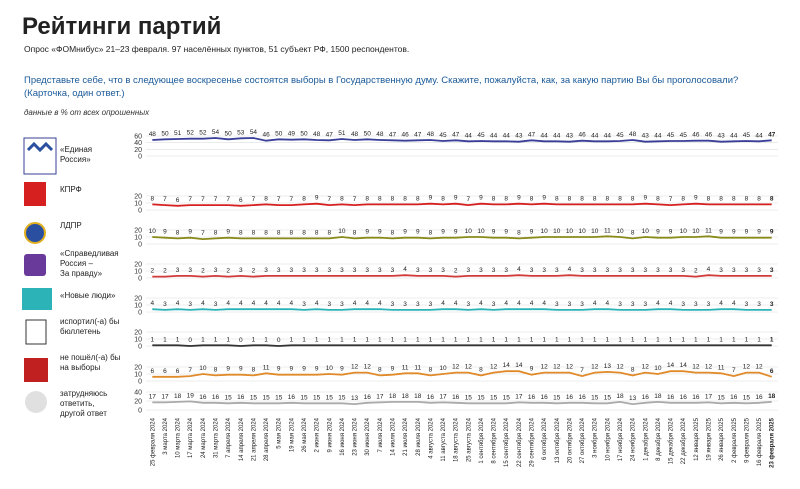  What do you see at coordinates (406, 396) in the screenshot?
I see `value-label: 18` at bounding box center [406, 396].